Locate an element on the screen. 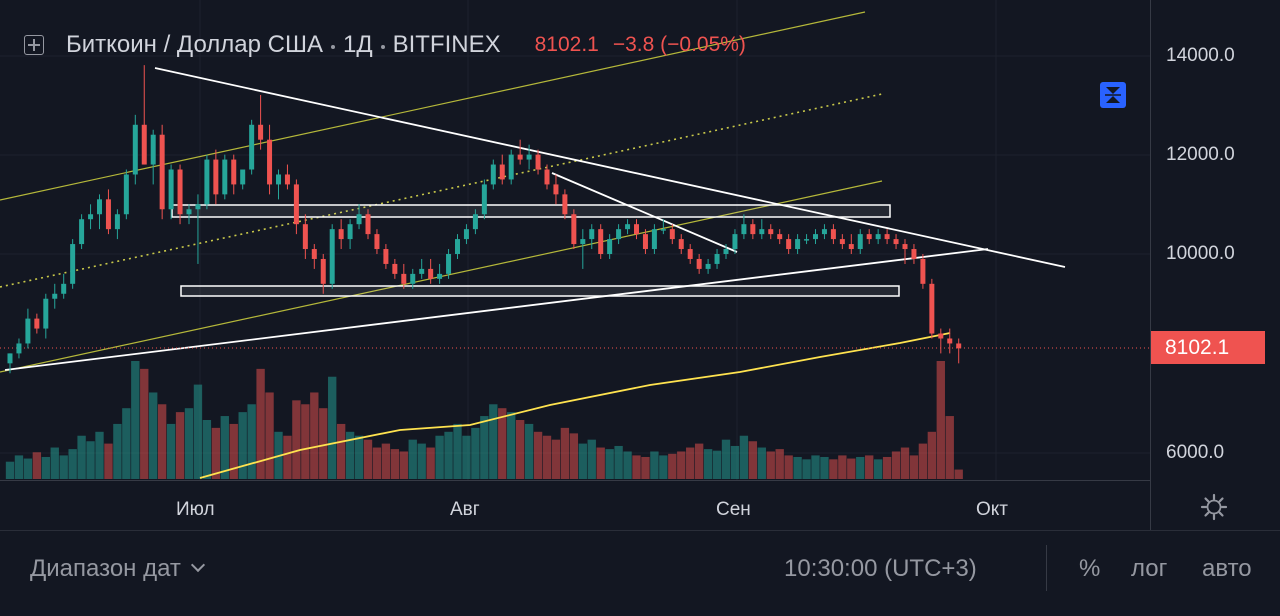 The image size is (1280, 616). short-trendline is located at coordinates (644, 212).